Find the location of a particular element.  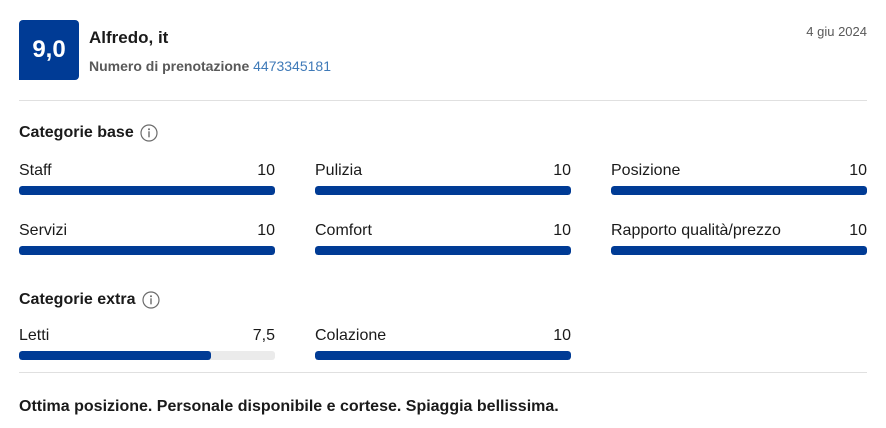

rating-pulizia: Pulizia 10 is located at coordinates (443, 182).